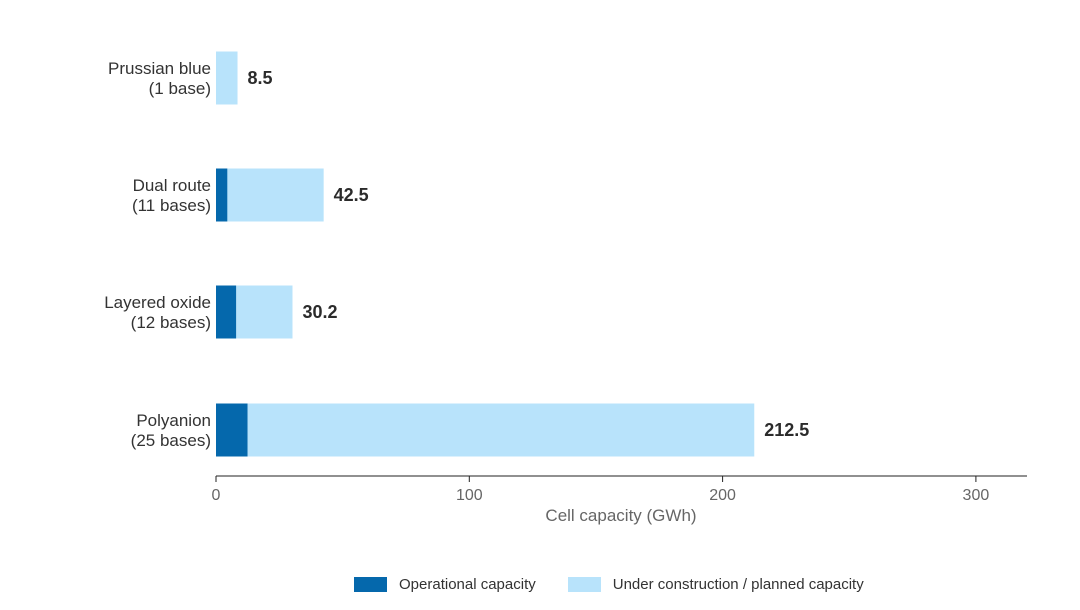 The image size is (1080, 610). Describe the element at coordinates (260, 78) in the screenshot. I see `value-label-0: 8.5` at that location.